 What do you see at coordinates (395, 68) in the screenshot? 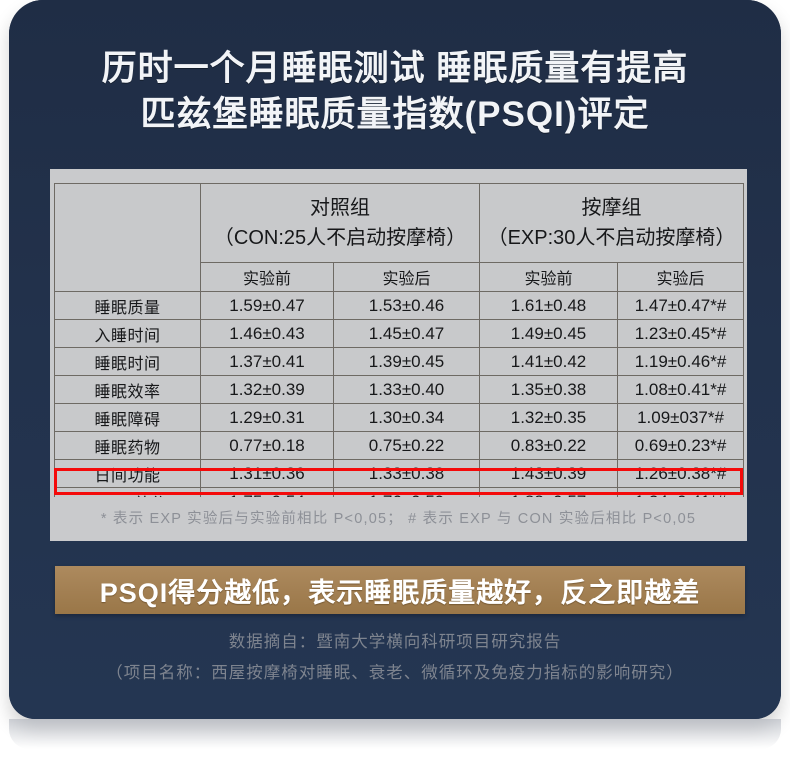
I see `title-line-1: 历时一个月睡眠测试 睡眠质量有提高` at bounding box center [395, 68].